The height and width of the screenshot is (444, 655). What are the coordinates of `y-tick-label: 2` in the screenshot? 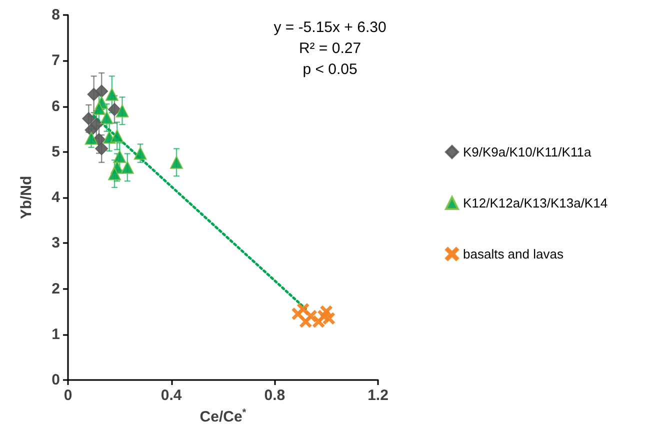 It's located at (56, 289).